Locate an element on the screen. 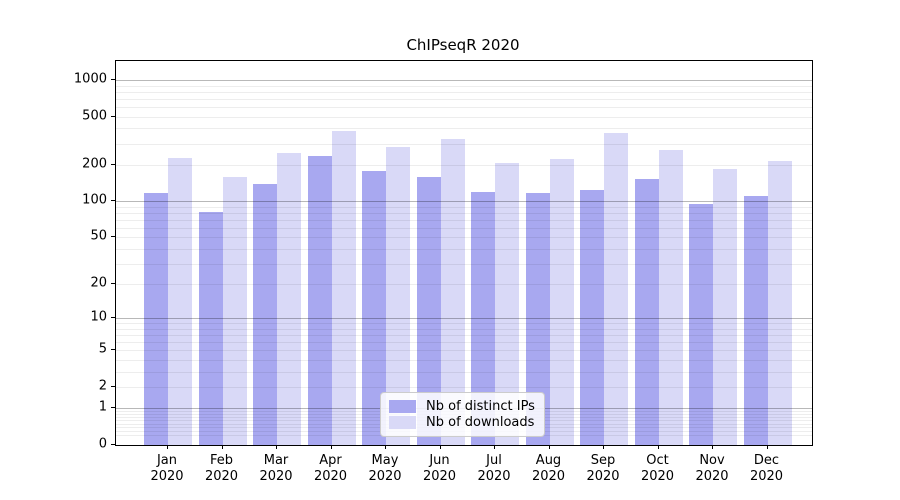 Image resolution: width=900 pixels, height=500 pixels. legend-label-distinct-ips: Nb of distinct IPs is located at coordinates (480, 406).